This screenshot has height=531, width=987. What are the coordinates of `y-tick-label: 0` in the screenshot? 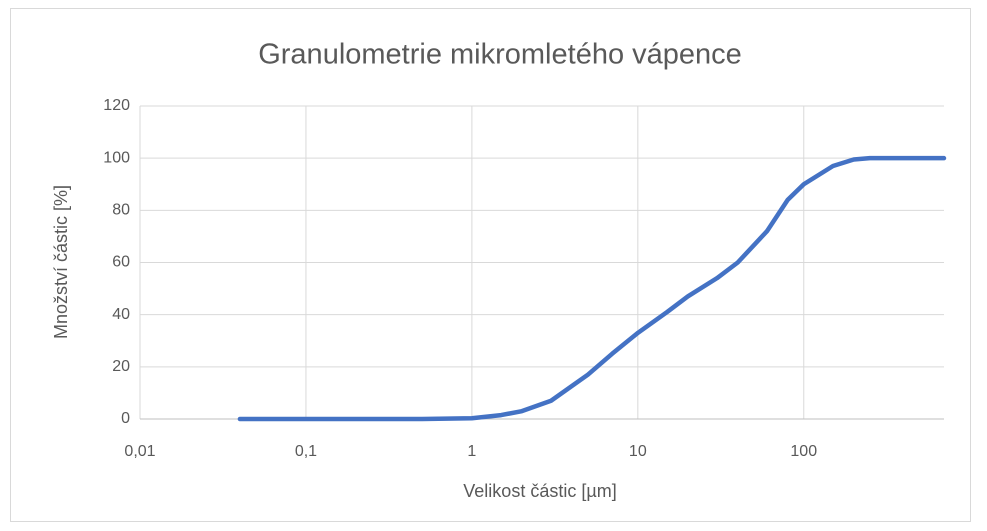 It's located at (125, 418).